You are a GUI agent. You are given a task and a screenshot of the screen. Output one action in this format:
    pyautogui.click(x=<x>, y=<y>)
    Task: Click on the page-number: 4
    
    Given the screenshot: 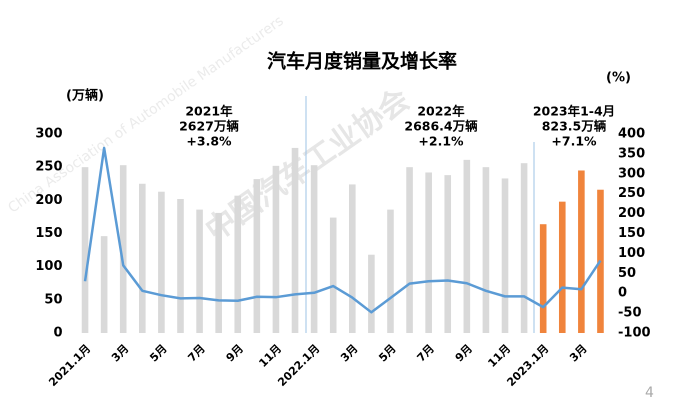 What is the action you would take?
    pyautogui.click(x=649, y=392)
    